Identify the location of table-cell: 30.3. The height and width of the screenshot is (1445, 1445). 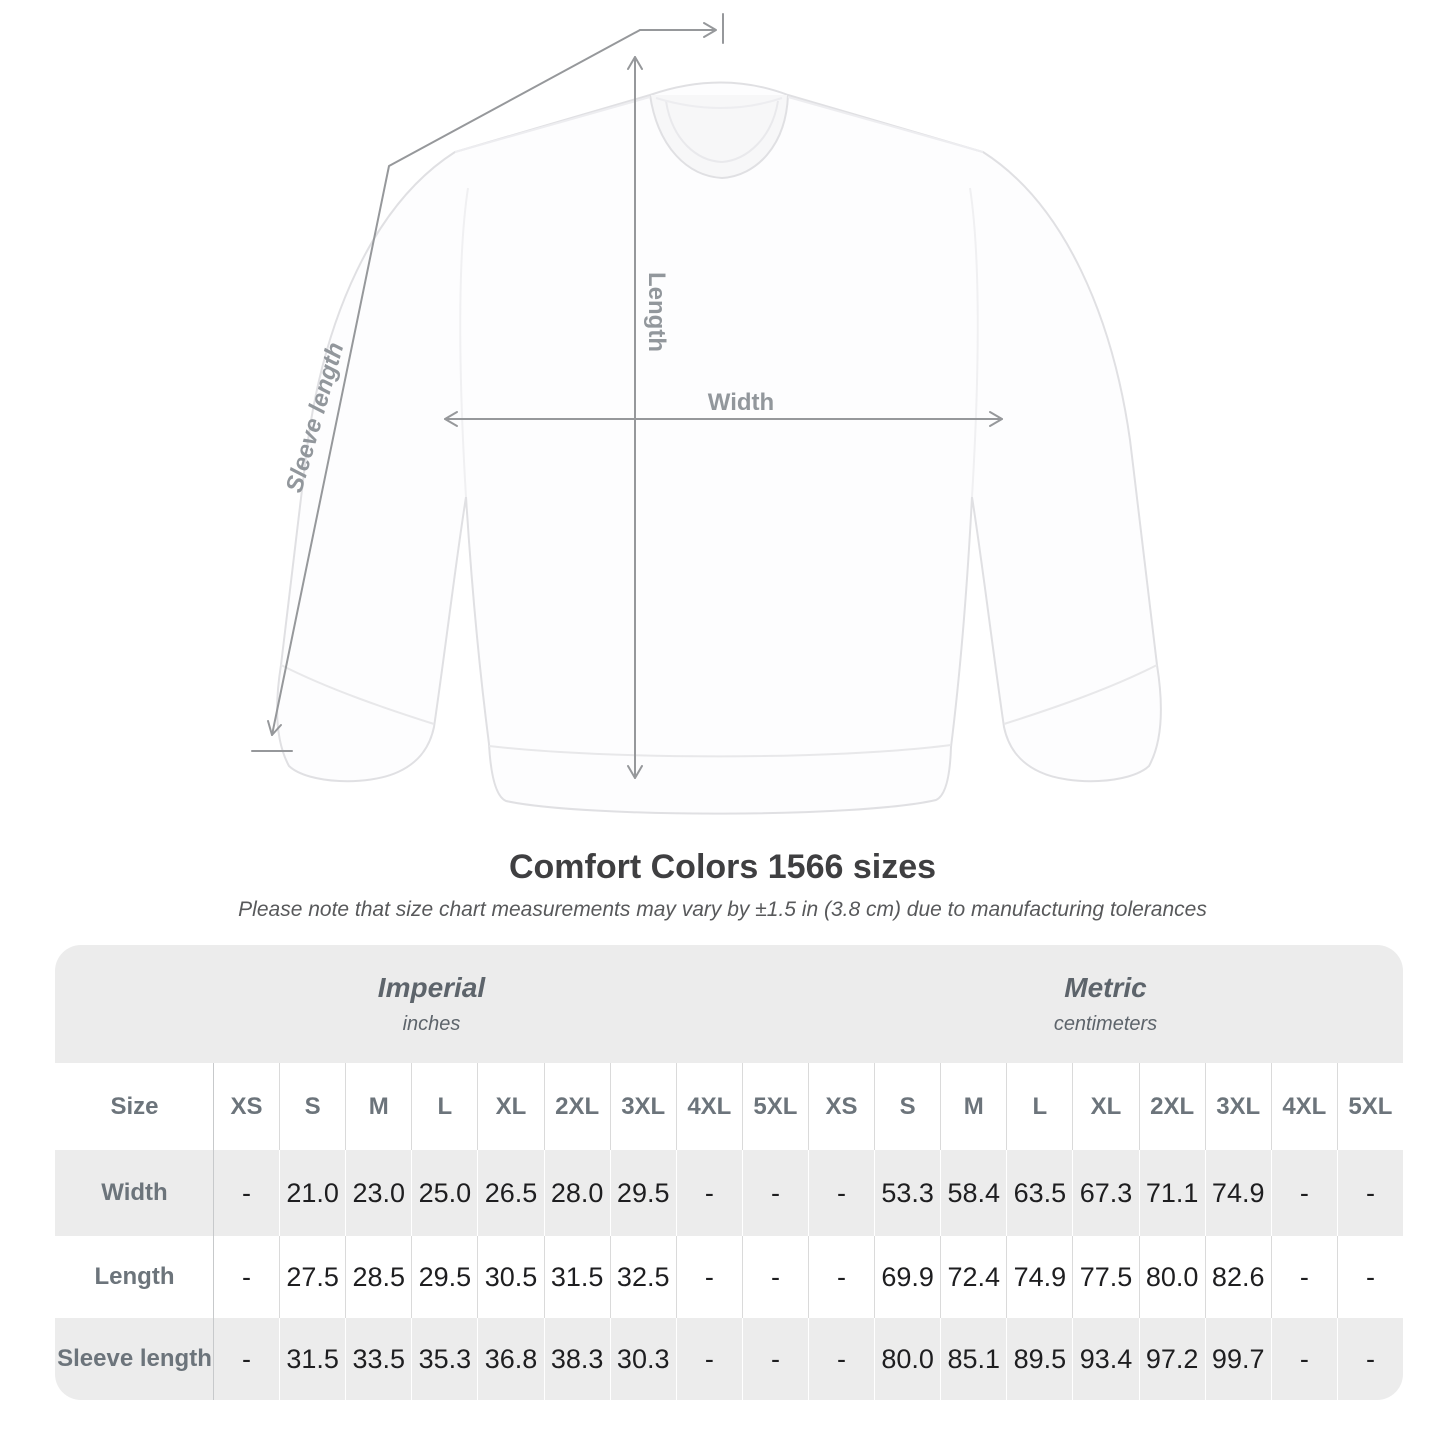
(642, 1359).